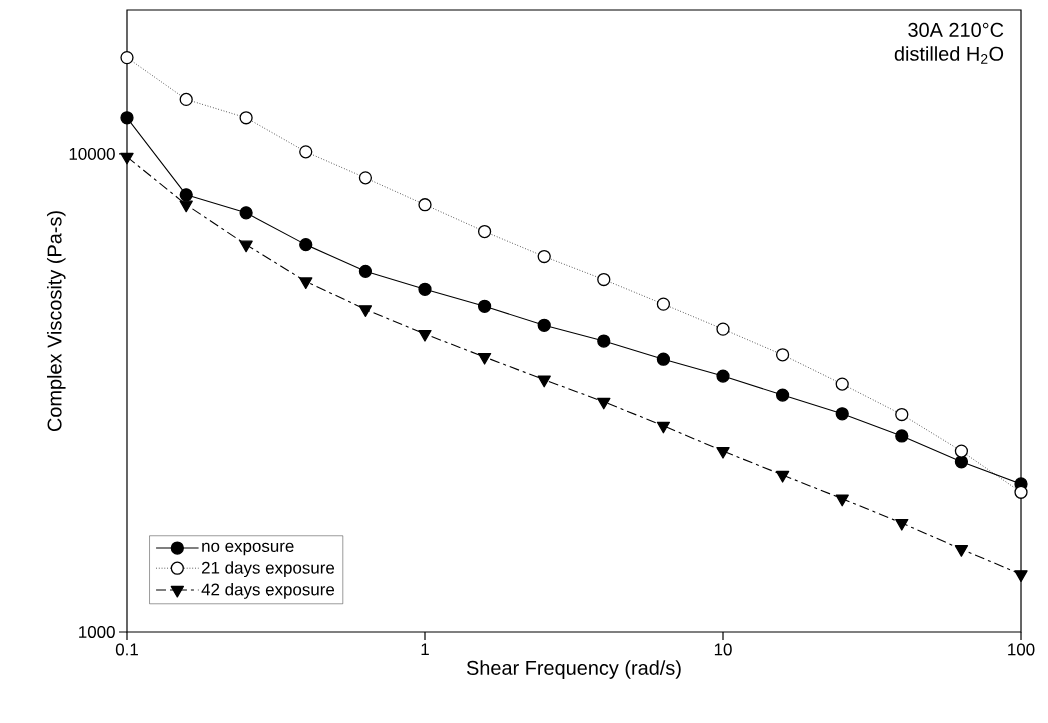  I want to click on legend-label: 42 days exposure, so click(268, 591).